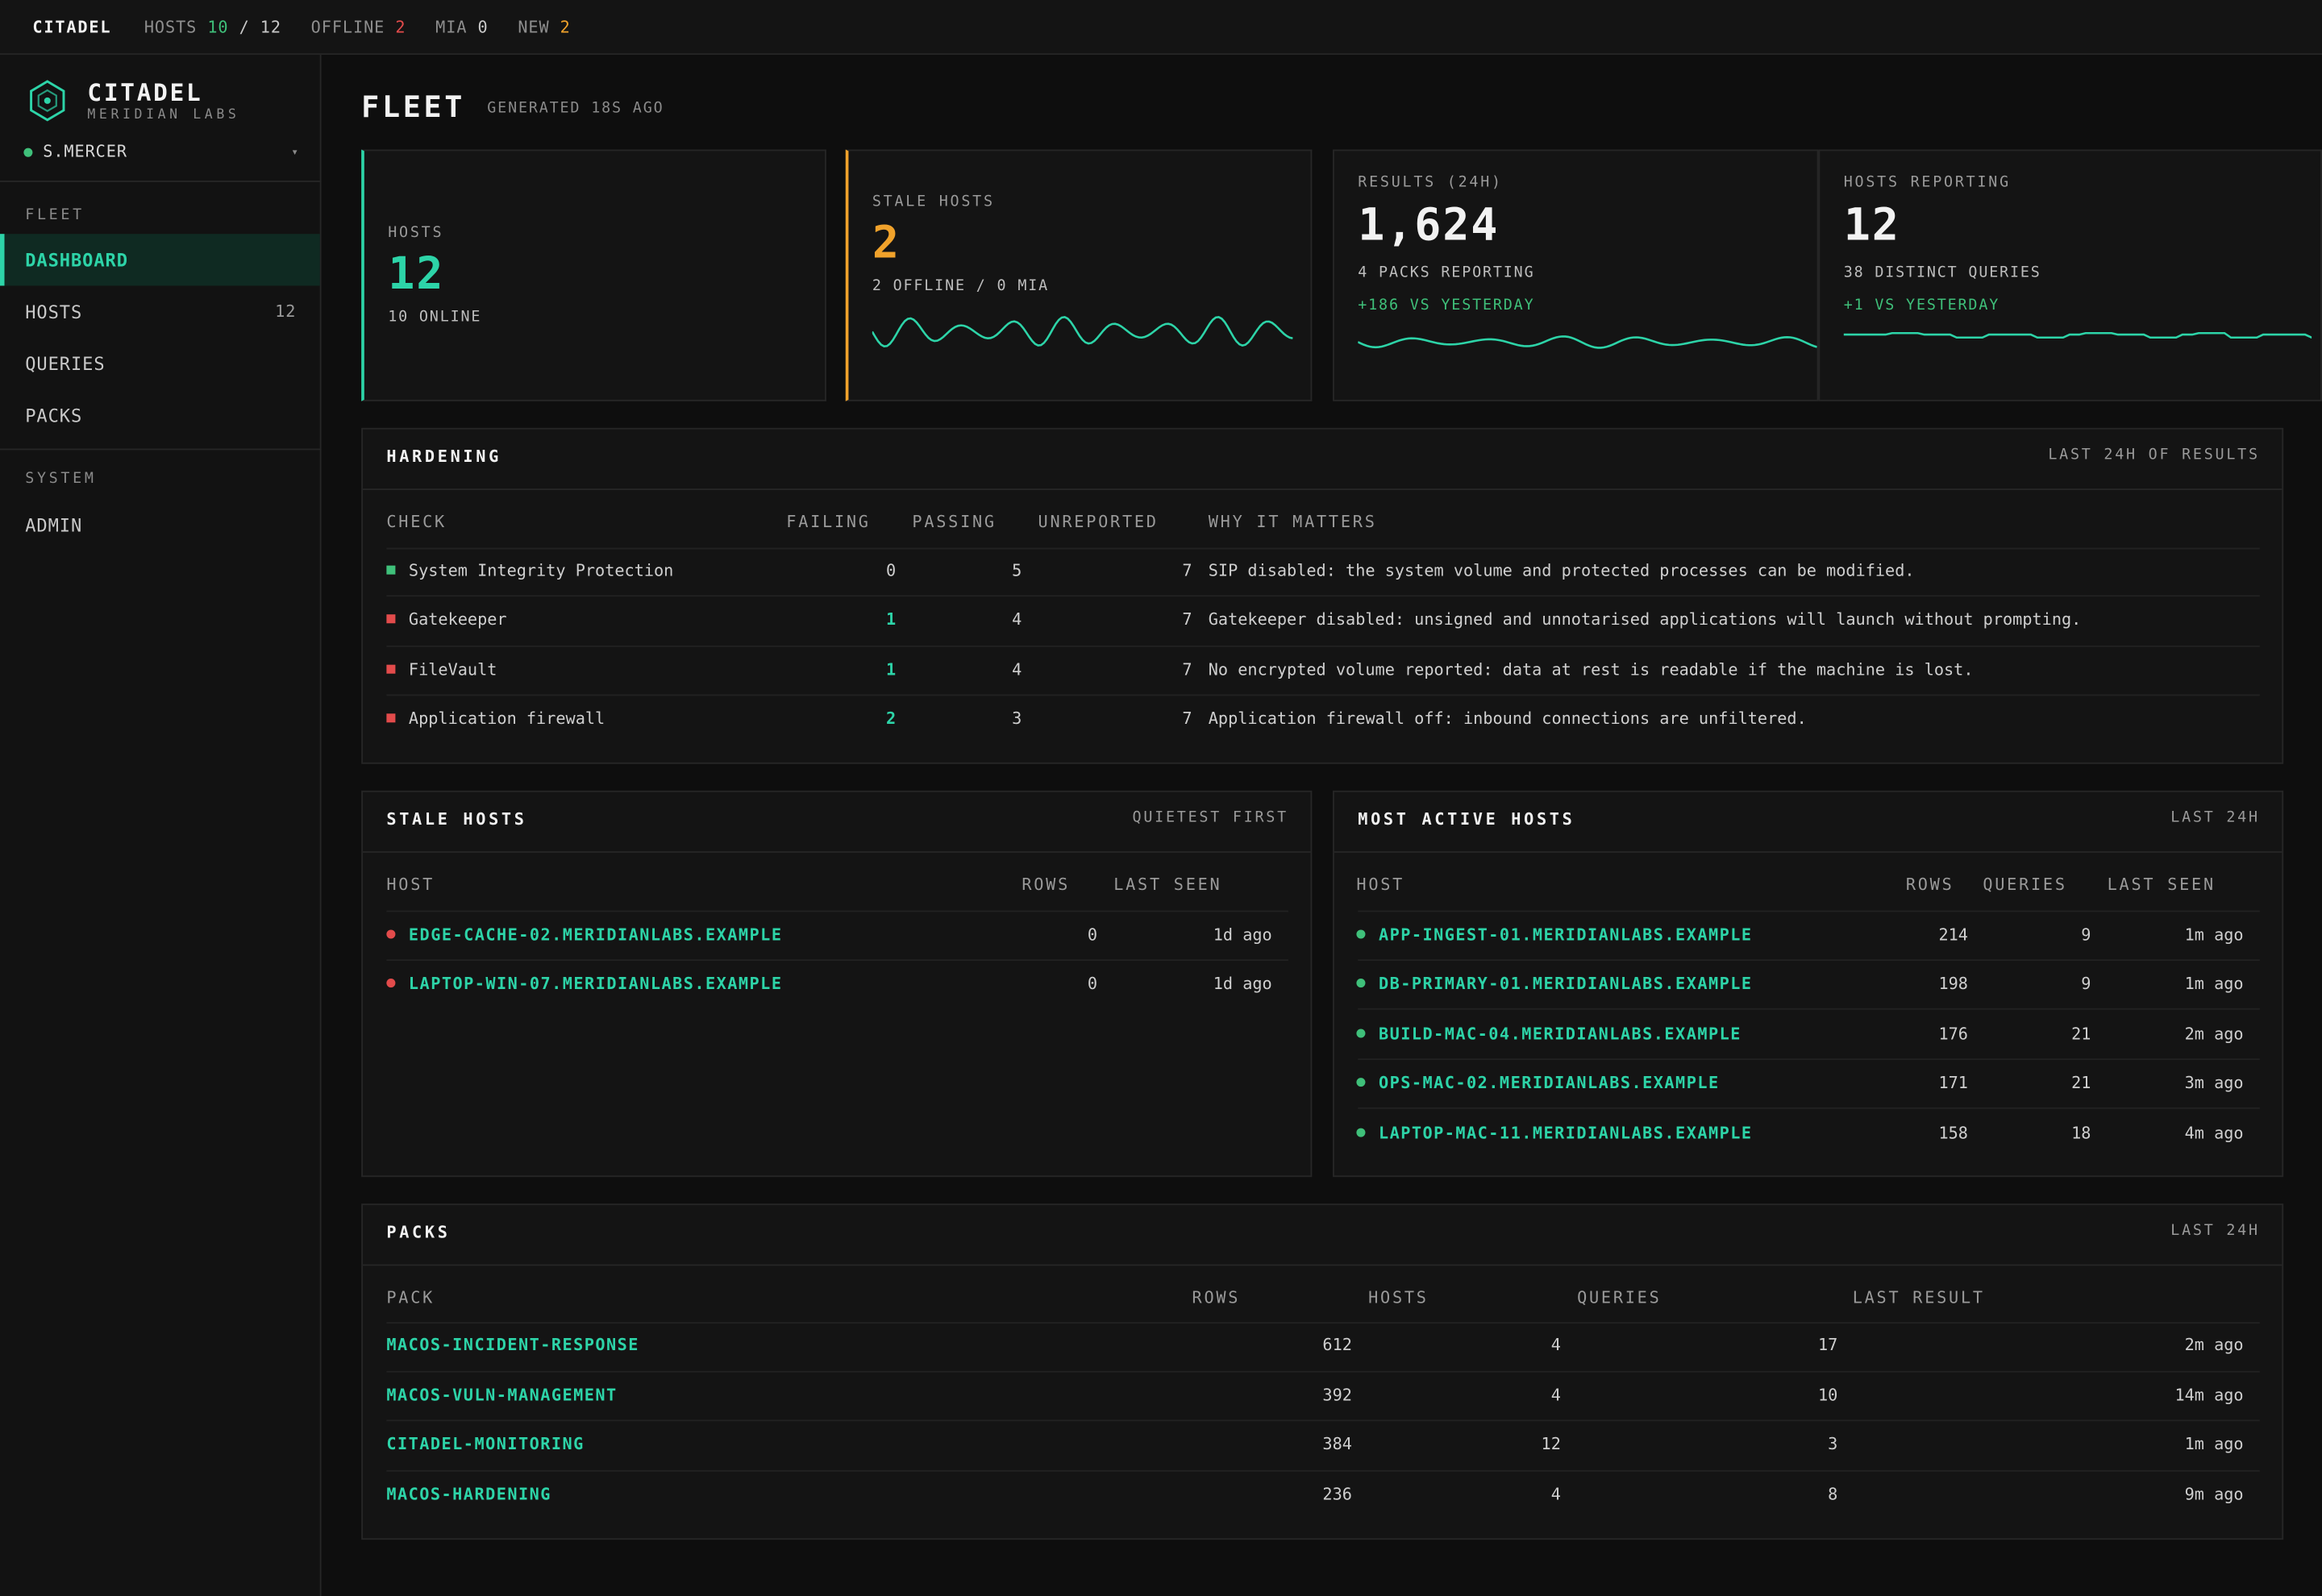 The image size is (2322, 1596). I want to click on kpi-delta: +1 VS YESTERDAY, so click(1922, 305).